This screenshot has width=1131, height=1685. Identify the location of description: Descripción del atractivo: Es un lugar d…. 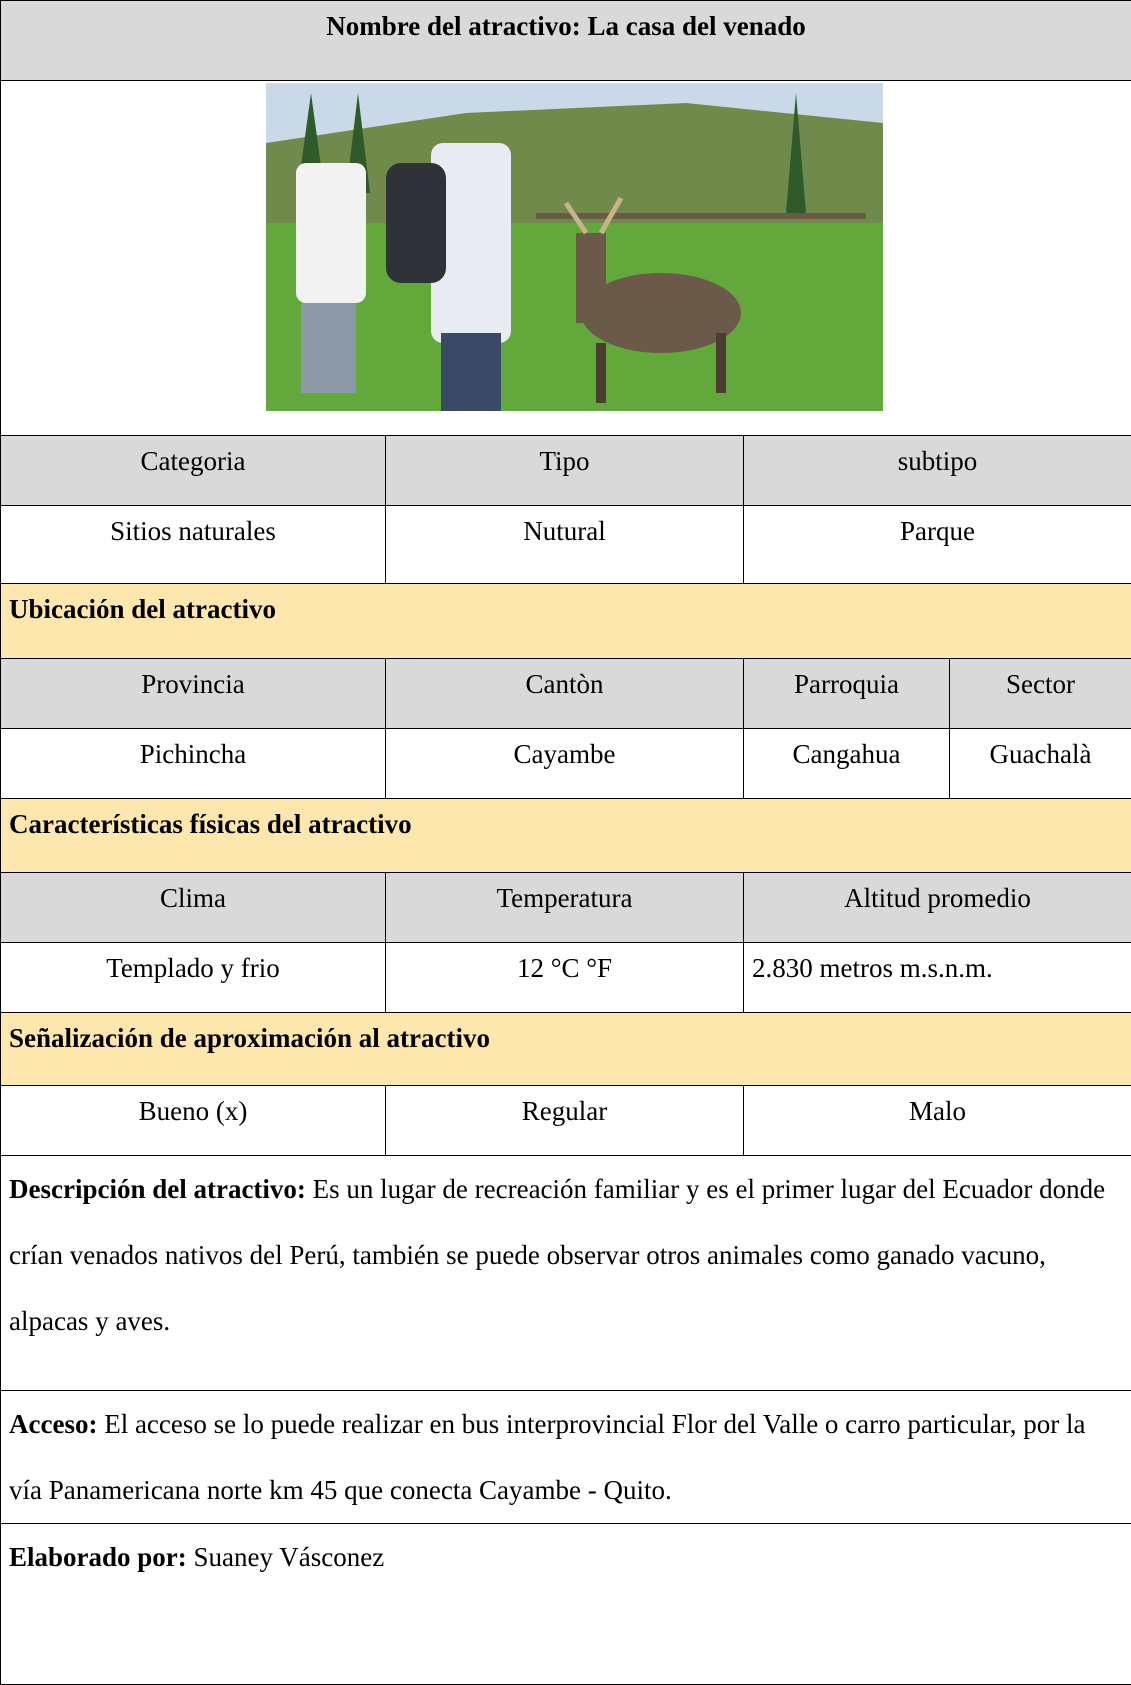
(566, 1273).